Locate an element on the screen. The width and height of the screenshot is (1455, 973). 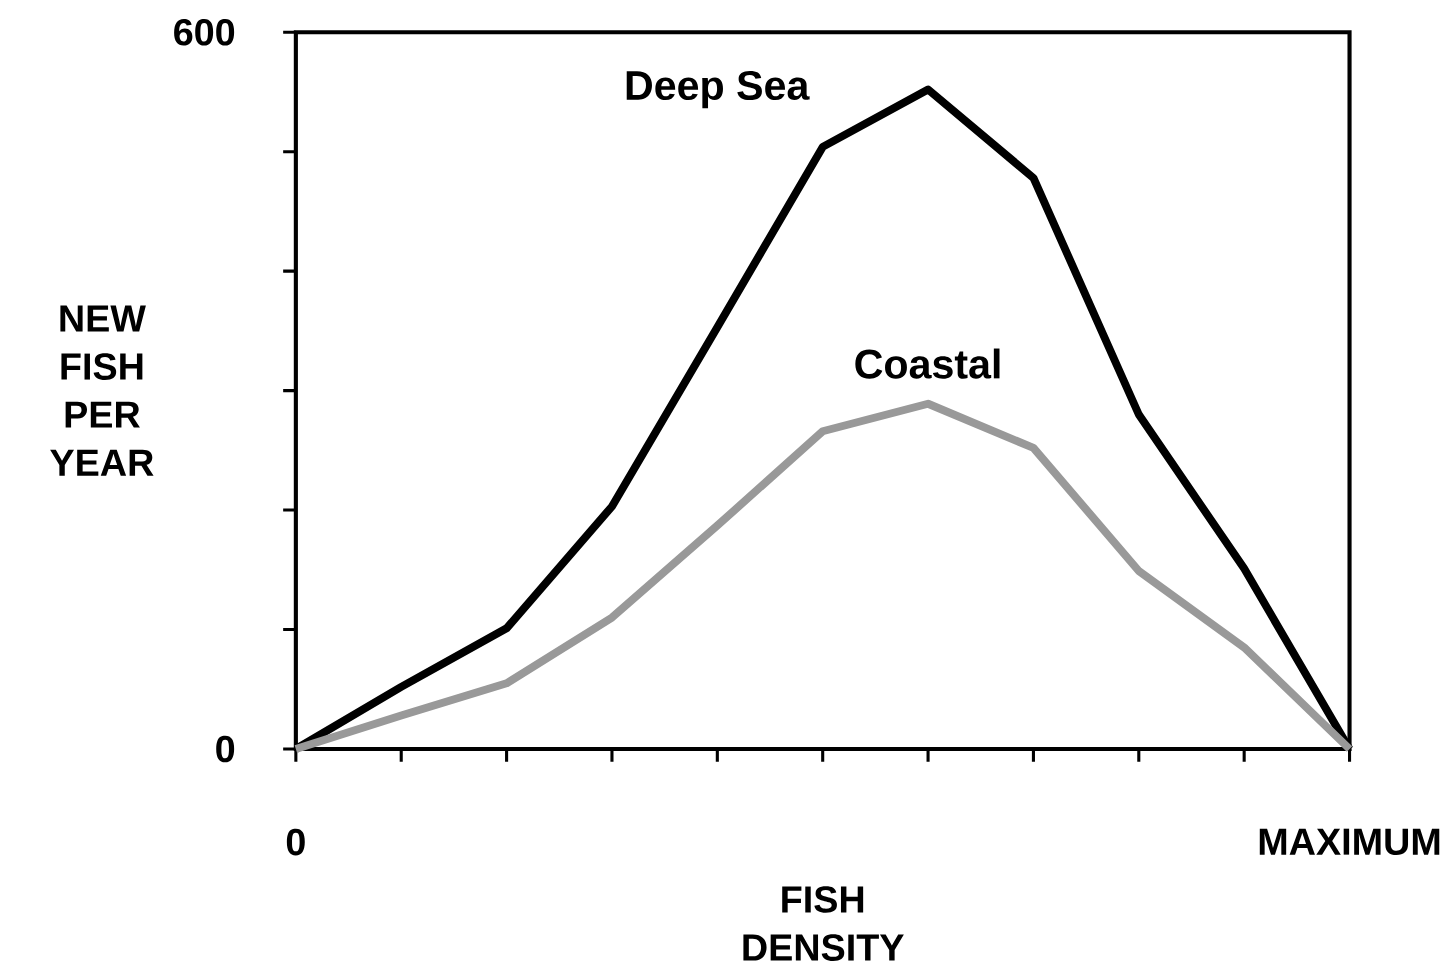
series-label: Coastal is located at coordinates (927, 363).